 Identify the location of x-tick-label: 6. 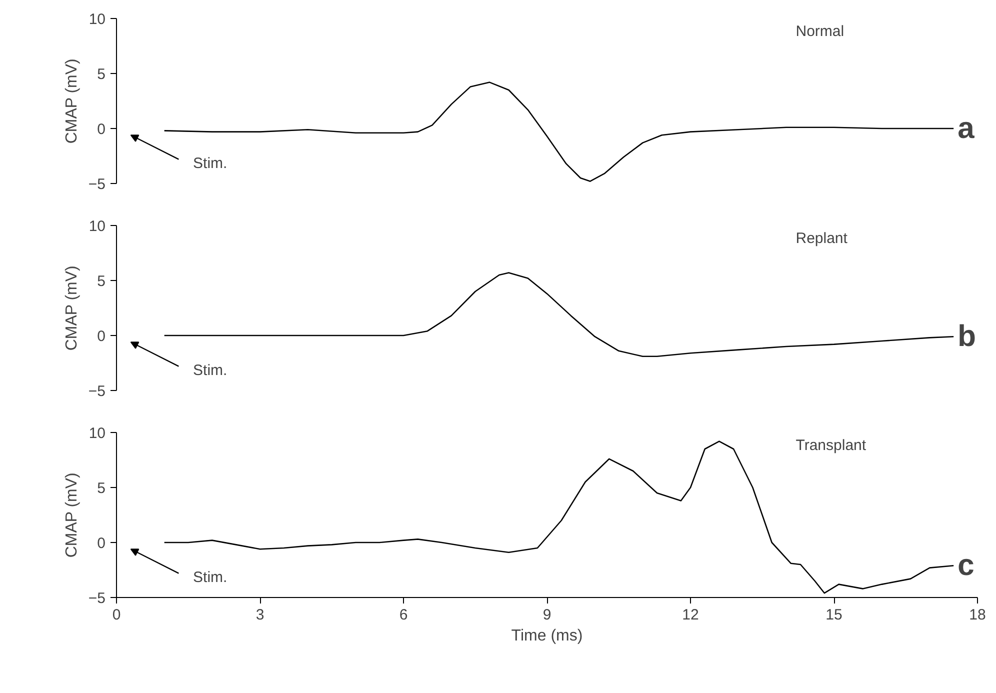
(403, 615).